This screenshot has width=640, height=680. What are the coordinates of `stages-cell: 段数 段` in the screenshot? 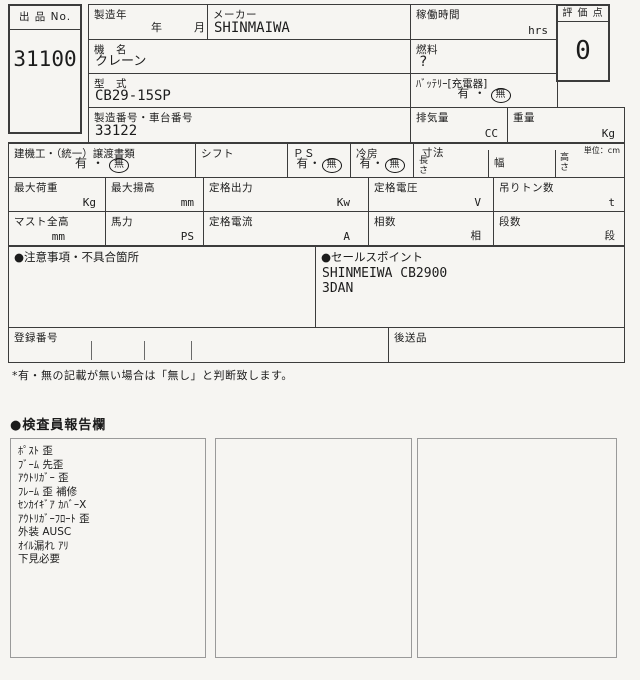 It's located at (559, 228).